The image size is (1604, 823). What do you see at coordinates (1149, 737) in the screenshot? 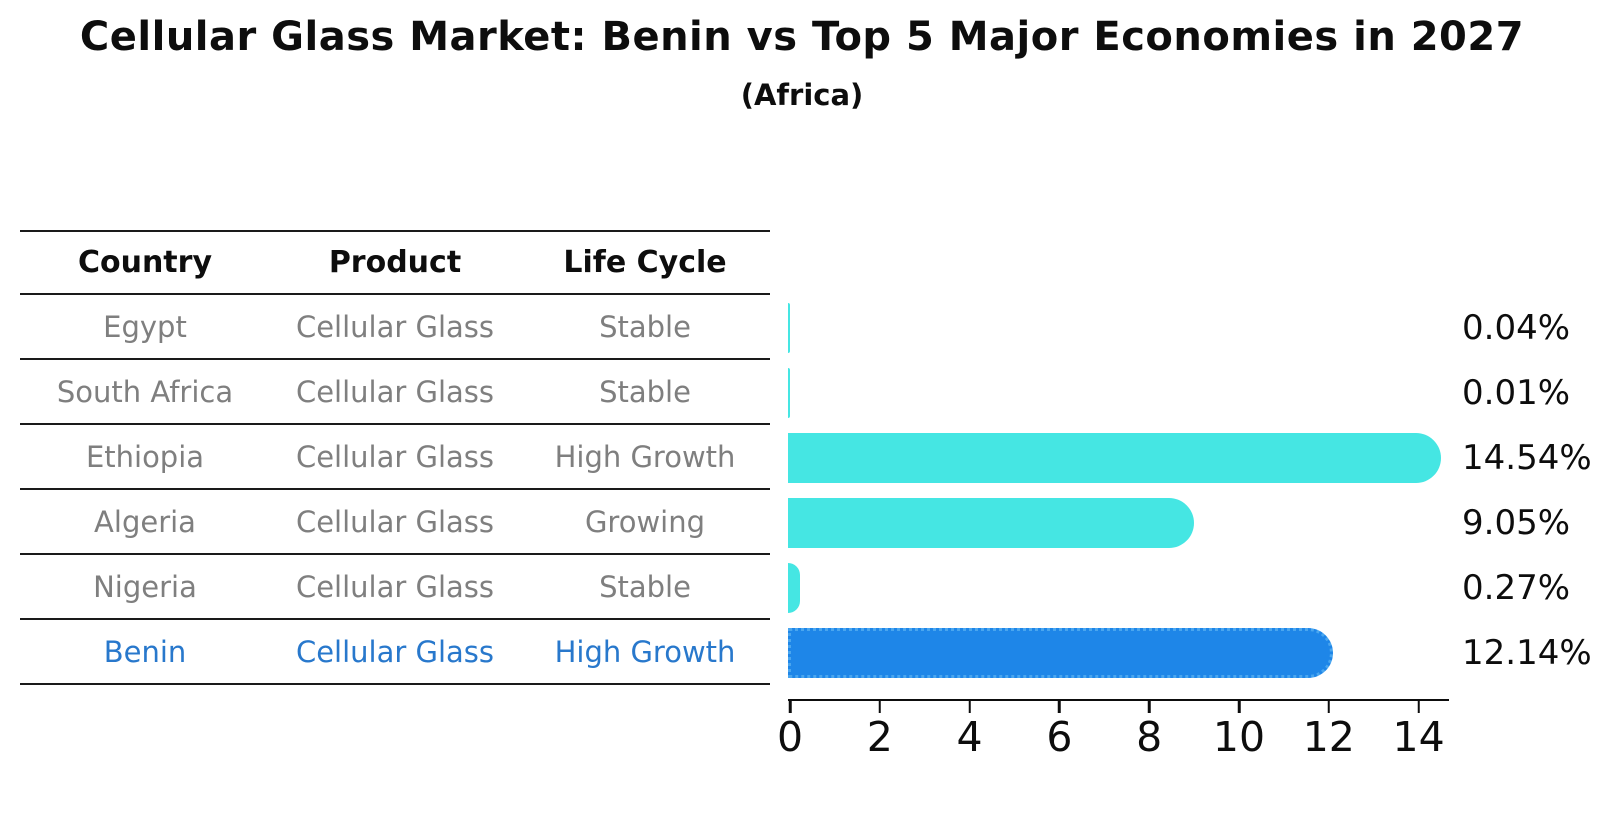
I see `x-tick-label: 8` at bounding box center [1149, 737].